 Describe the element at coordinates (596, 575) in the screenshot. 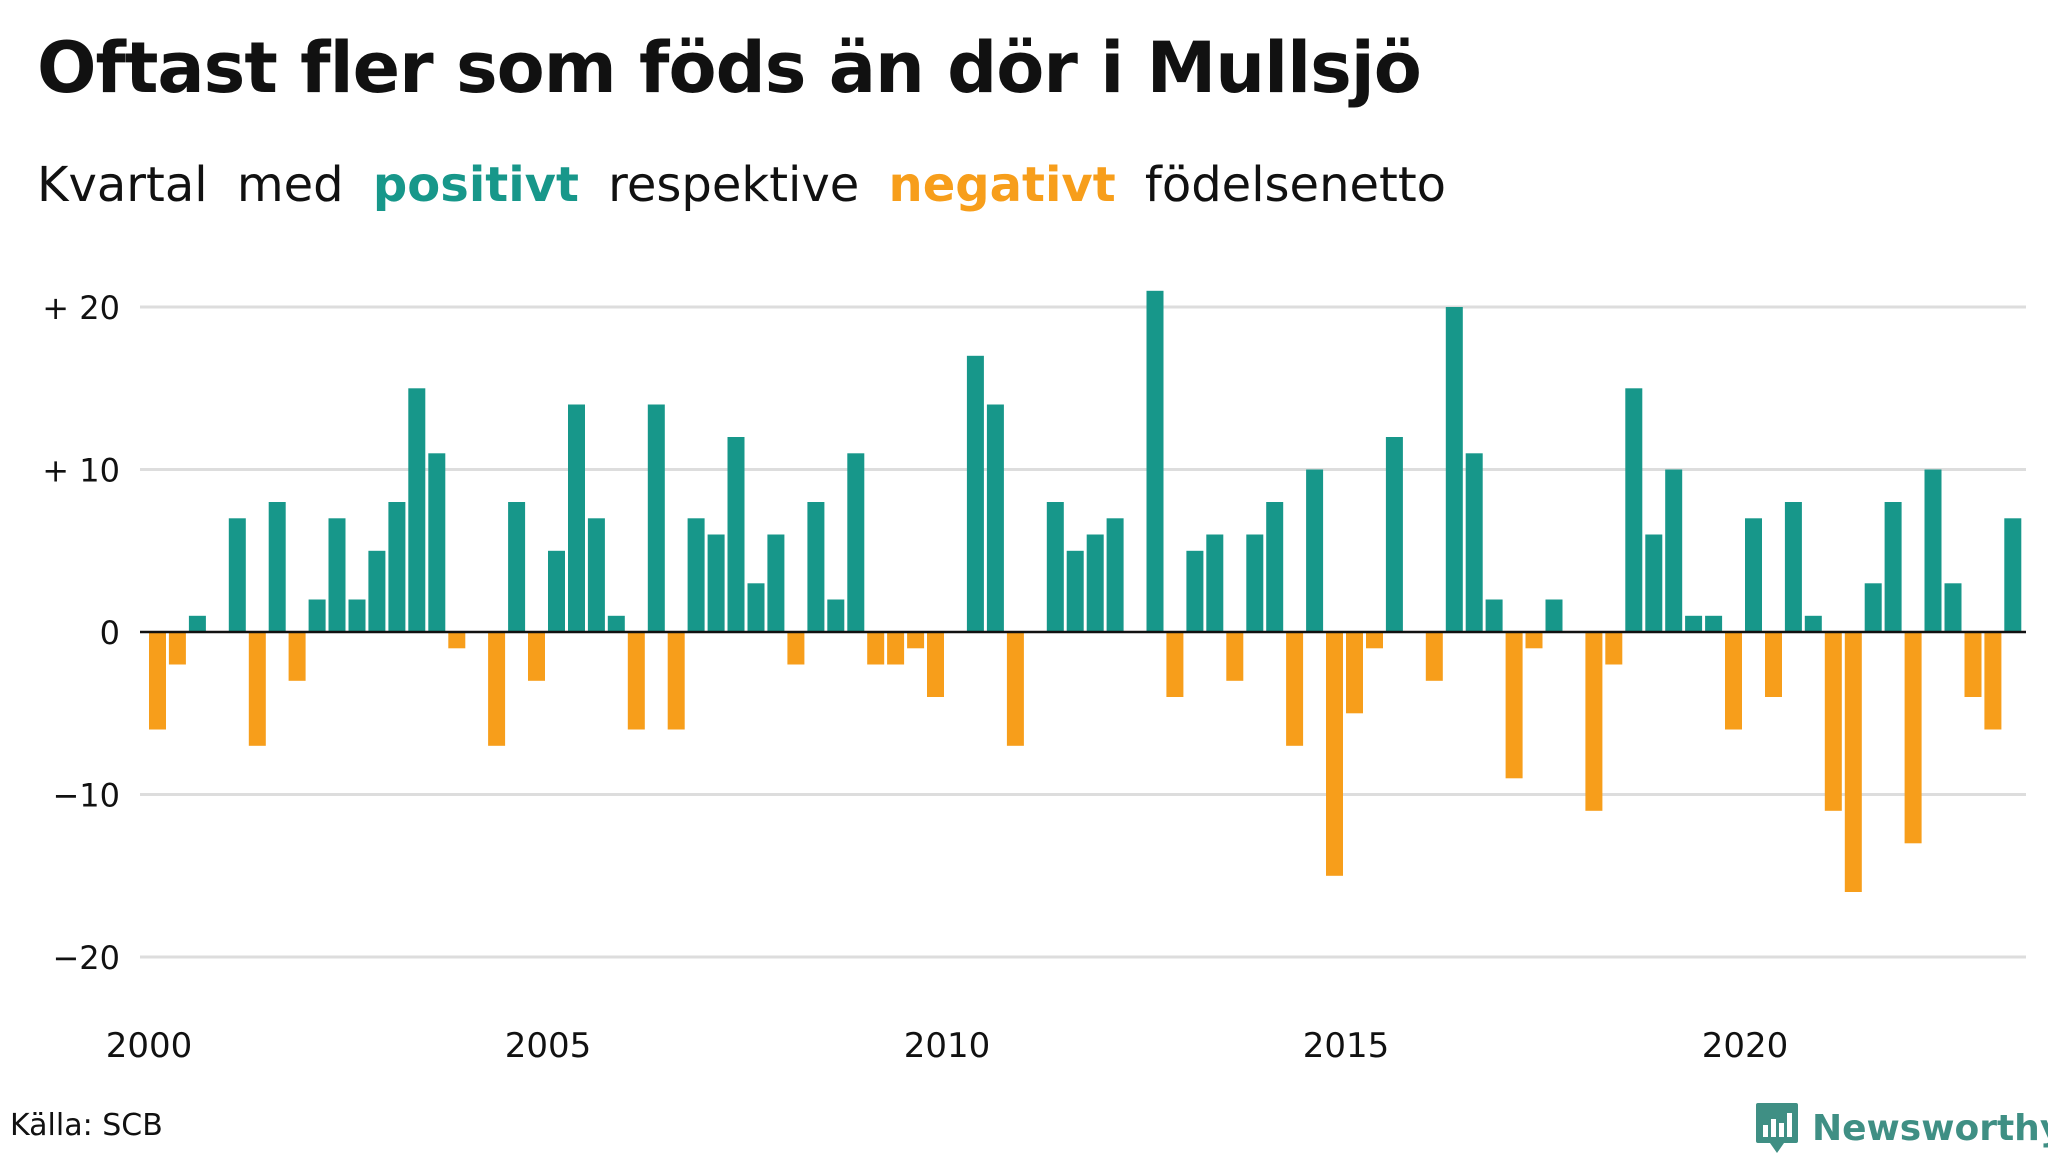

I see `bar-2005-q3` at that location.